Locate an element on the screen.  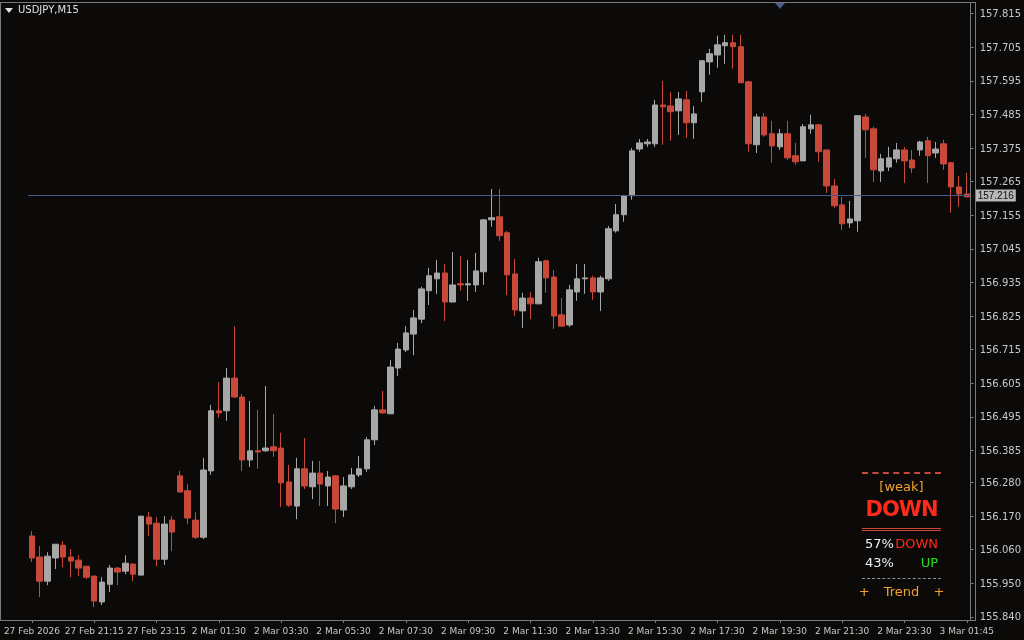
x-tick-label: 2 Mar 23:30 is located at coordinates (904, 630).